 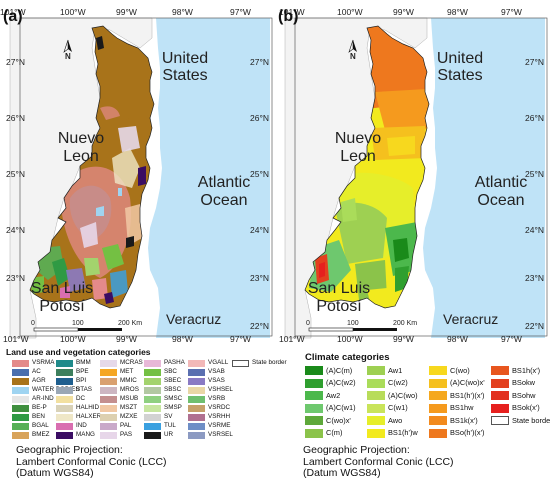 I want to click on legend-label: Aw2, so click(x=333, y=395).